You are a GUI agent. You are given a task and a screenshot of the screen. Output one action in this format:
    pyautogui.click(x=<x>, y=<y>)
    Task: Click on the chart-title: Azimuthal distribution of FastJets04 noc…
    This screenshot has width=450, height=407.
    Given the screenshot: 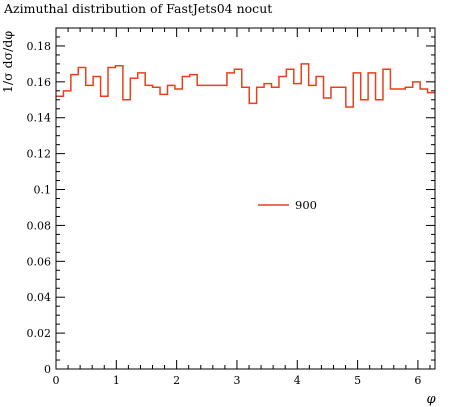 What is the action you would take?
    pyautogui.click(x=137, y=8)
    